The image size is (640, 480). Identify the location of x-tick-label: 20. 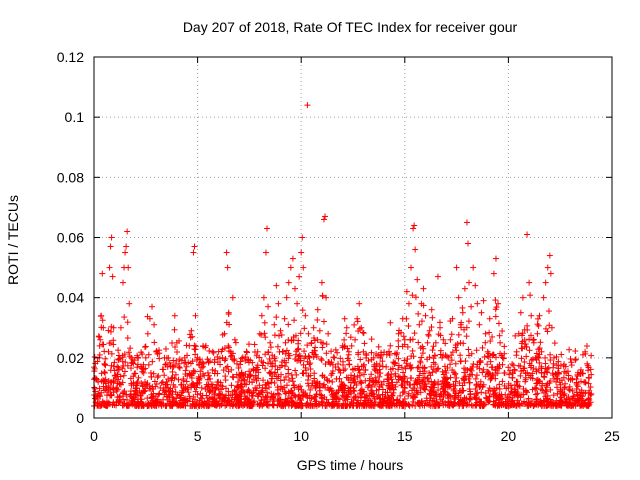
(509, 436).